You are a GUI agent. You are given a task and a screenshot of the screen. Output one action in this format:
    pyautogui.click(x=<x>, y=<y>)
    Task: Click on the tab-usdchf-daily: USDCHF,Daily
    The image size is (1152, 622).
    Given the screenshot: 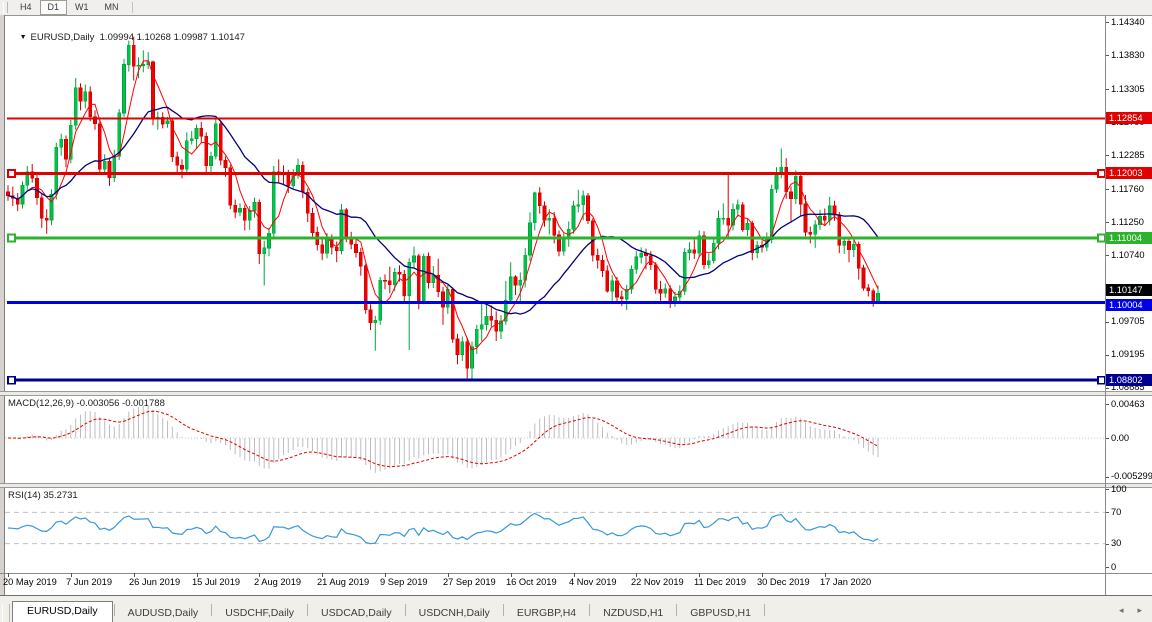 What is the action you would take?
    pyautogui.click(x=260, y=613)
    